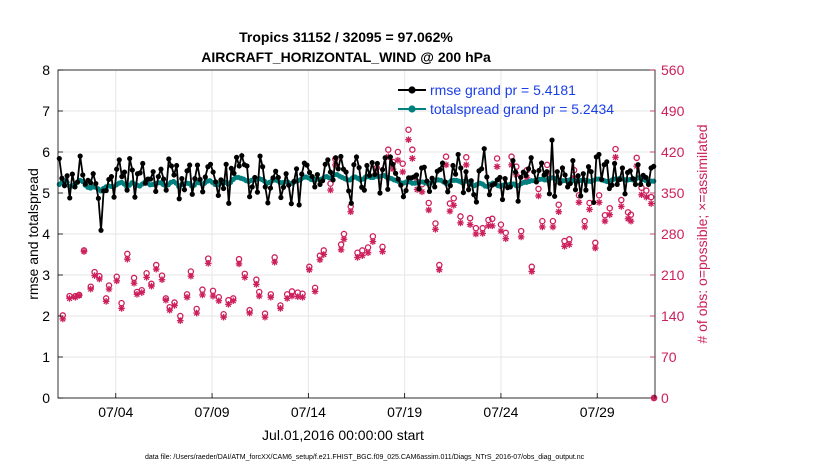 The image size is (830, 470). Describe the element at coordinates (500, 412) in the screenshot. I see `x-tick-label: 07/24` at that location.